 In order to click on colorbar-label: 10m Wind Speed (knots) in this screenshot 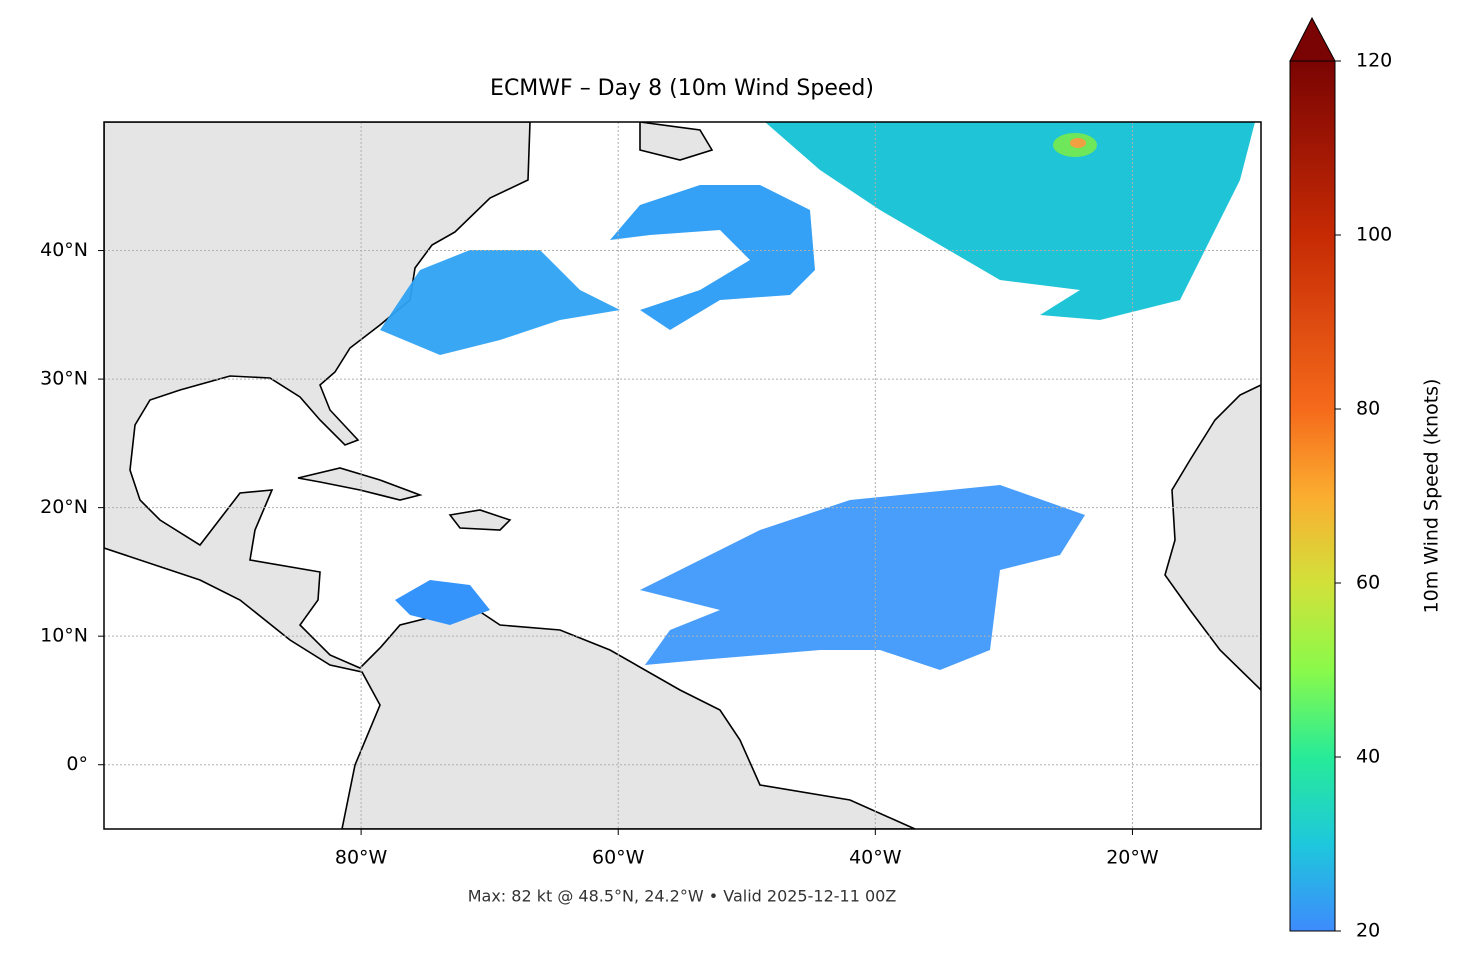, I will do `click(1432, 496)`.